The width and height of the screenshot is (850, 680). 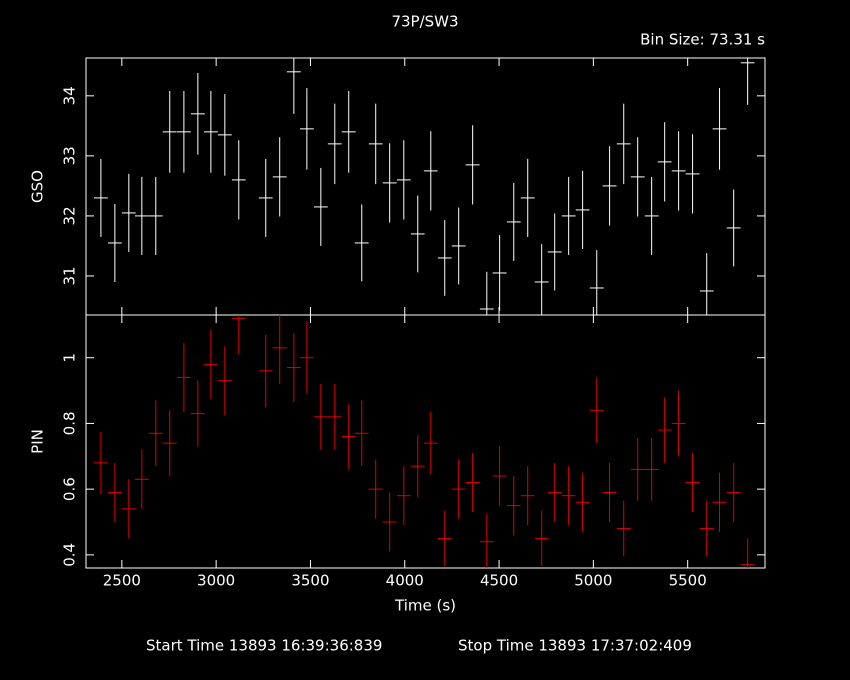 What do you see at coordinates (38, 186) in the screenshot?
I see `y-axis-label: GSO` at bounding box center [38, 186].